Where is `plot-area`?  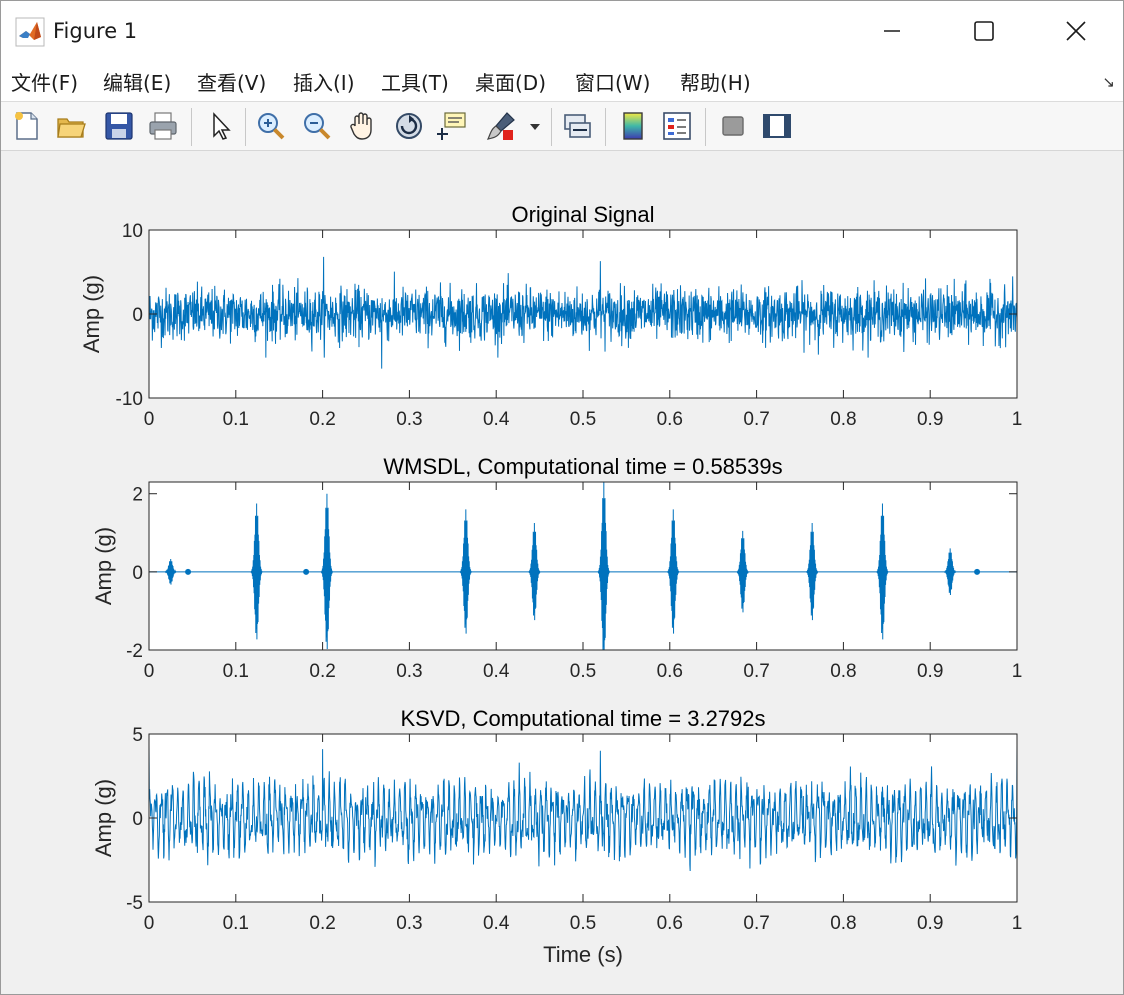 plot-area is located at coordinates (583, 566).